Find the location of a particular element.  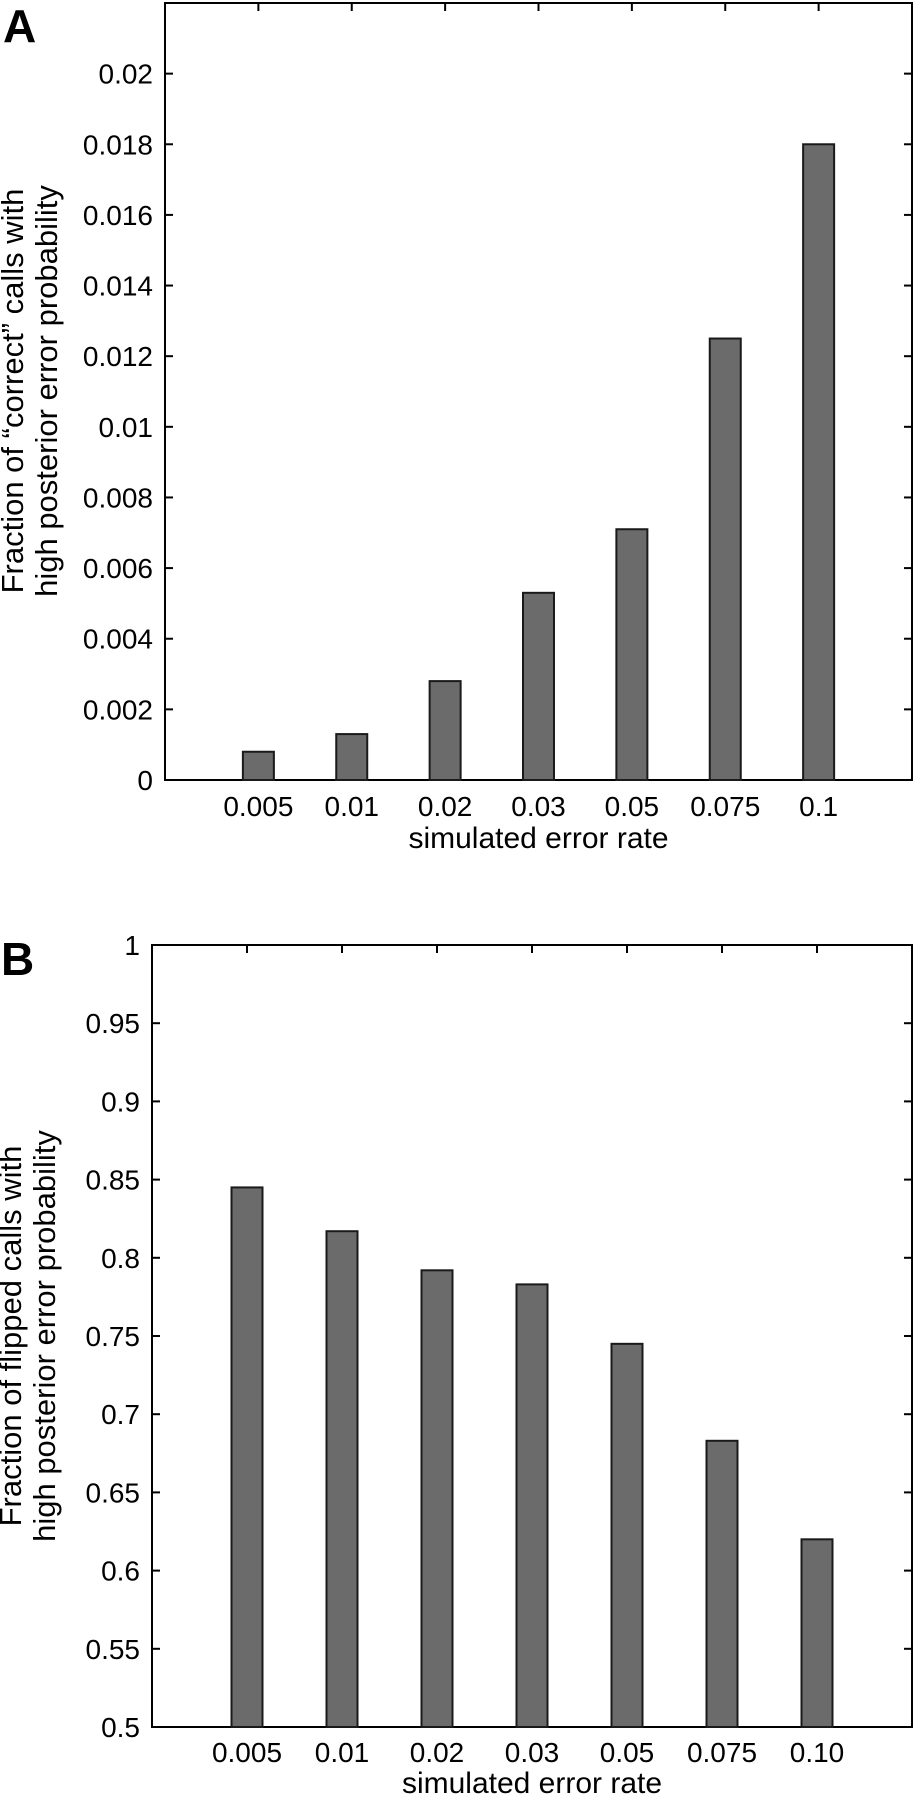

panel-b-y-axis-title-line1: Fraction of flipped calls with is located at coordinates (14, 1336).